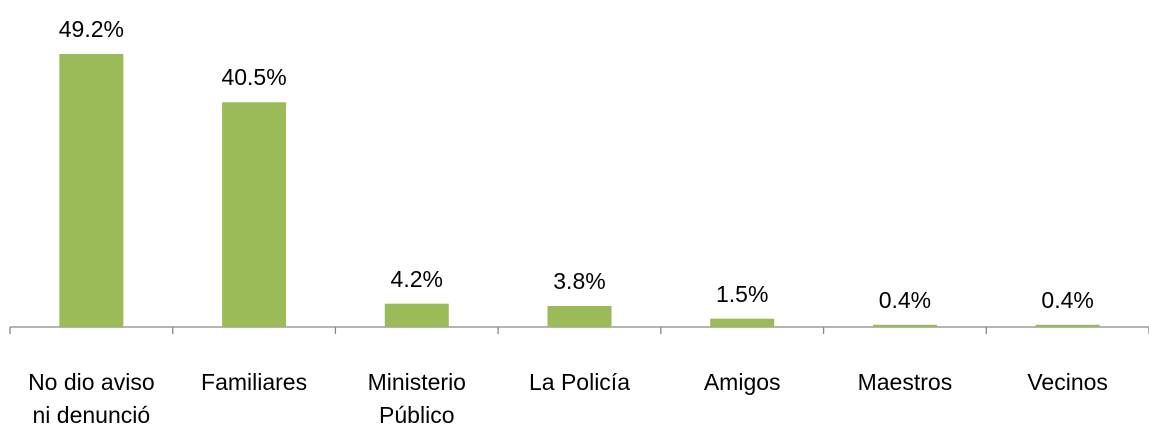  I want to click on x-tick-label: La Policía, so click(579, 382).